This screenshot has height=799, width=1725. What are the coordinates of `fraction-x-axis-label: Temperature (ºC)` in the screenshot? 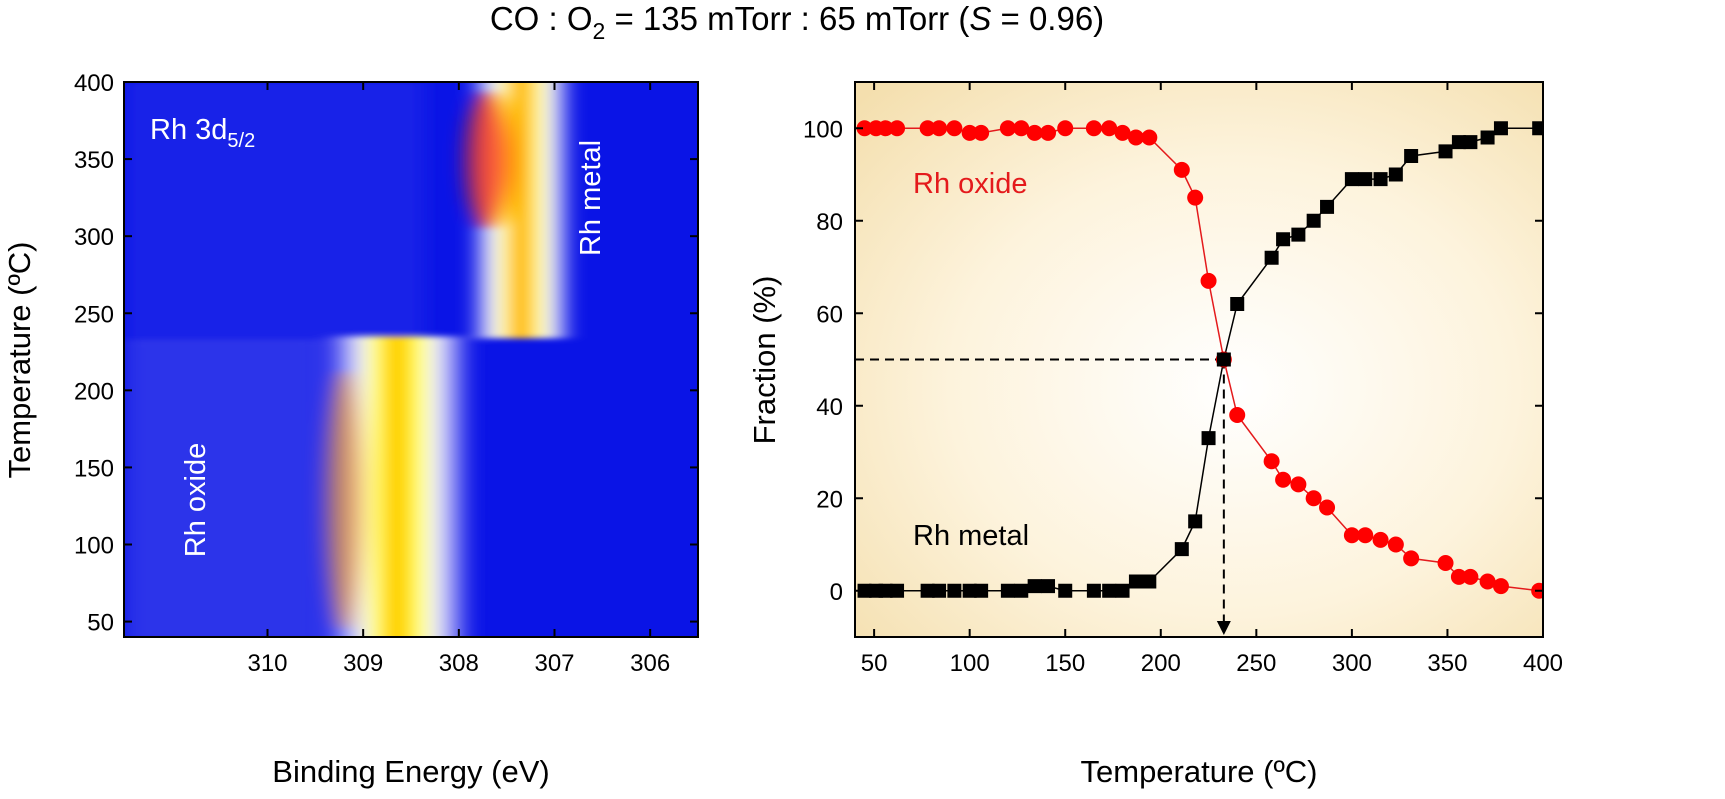 It's located at (1199, 771).